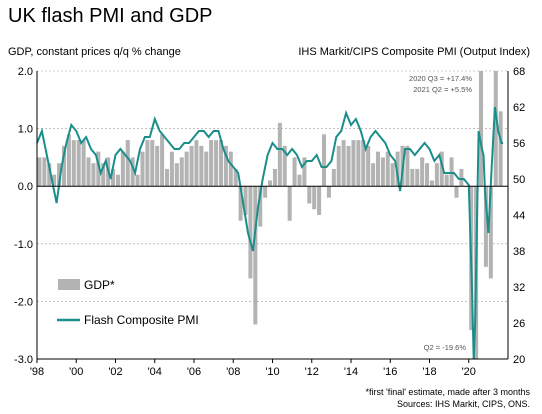 This screenshot has height=414, width=542. I want to click on y-right-tick-label: 44, so click(519, 216).